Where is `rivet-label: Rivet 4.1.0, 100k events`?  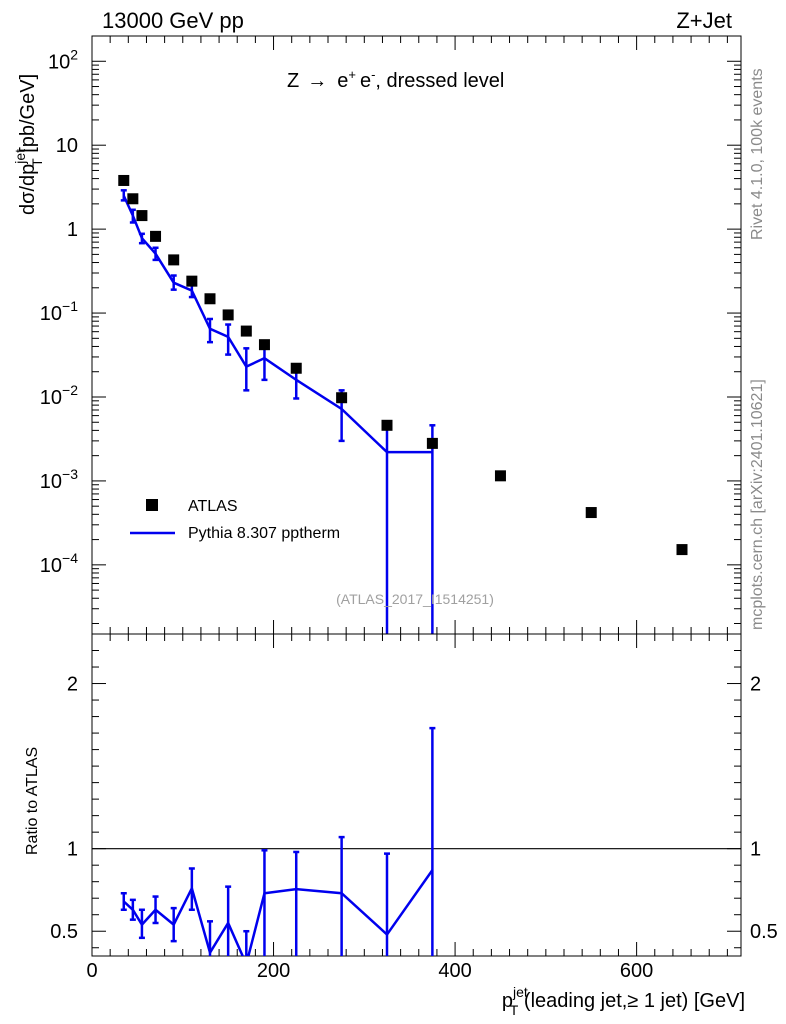
rivet-label: Rivet 4.1.0, 100k events is located at coordinates (757, 154).